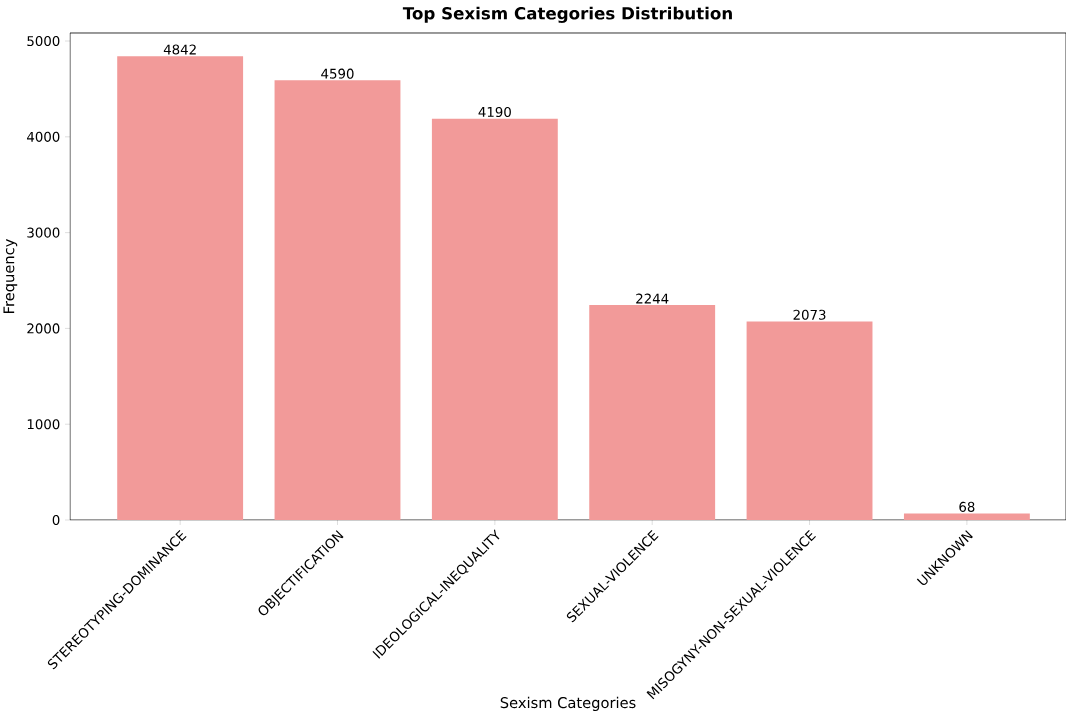 This screenshot has height=715, width=1066. What do you see at coordinates (337, 73) in the screenshot?
I see `data-label: 4590` at bounding box center [337, 73].